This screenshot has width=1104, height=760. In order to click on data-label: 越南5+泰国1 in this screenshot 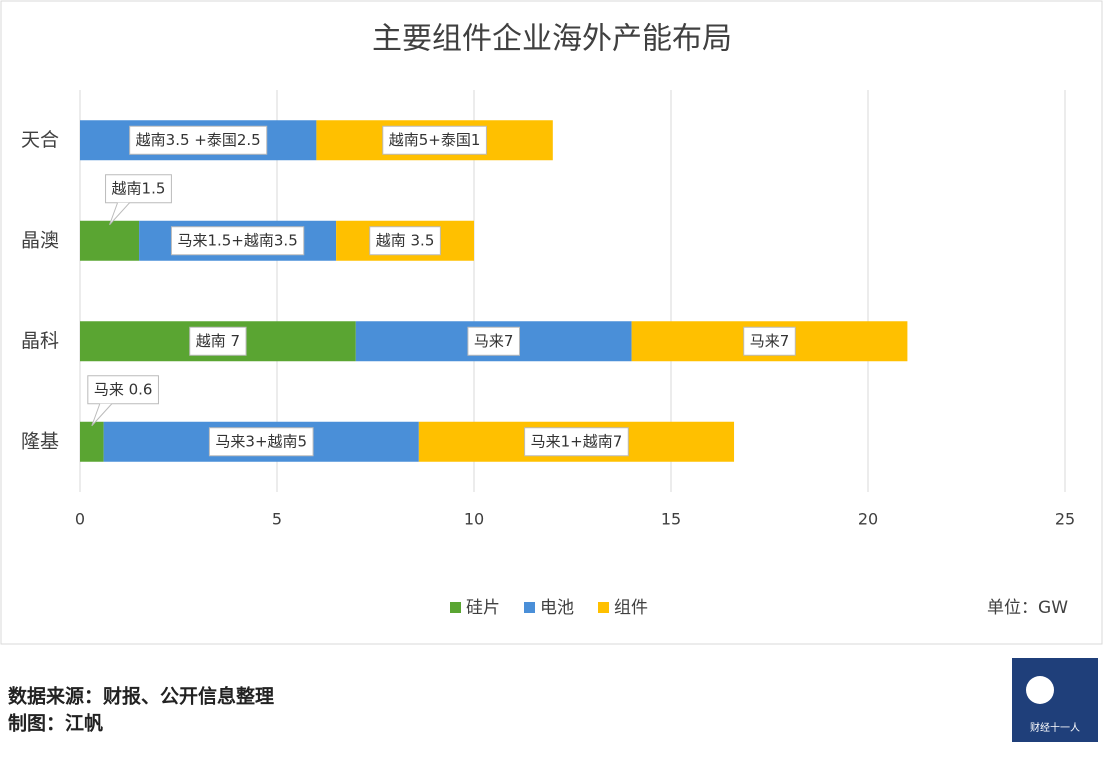, I will do `click(435, 140)`.